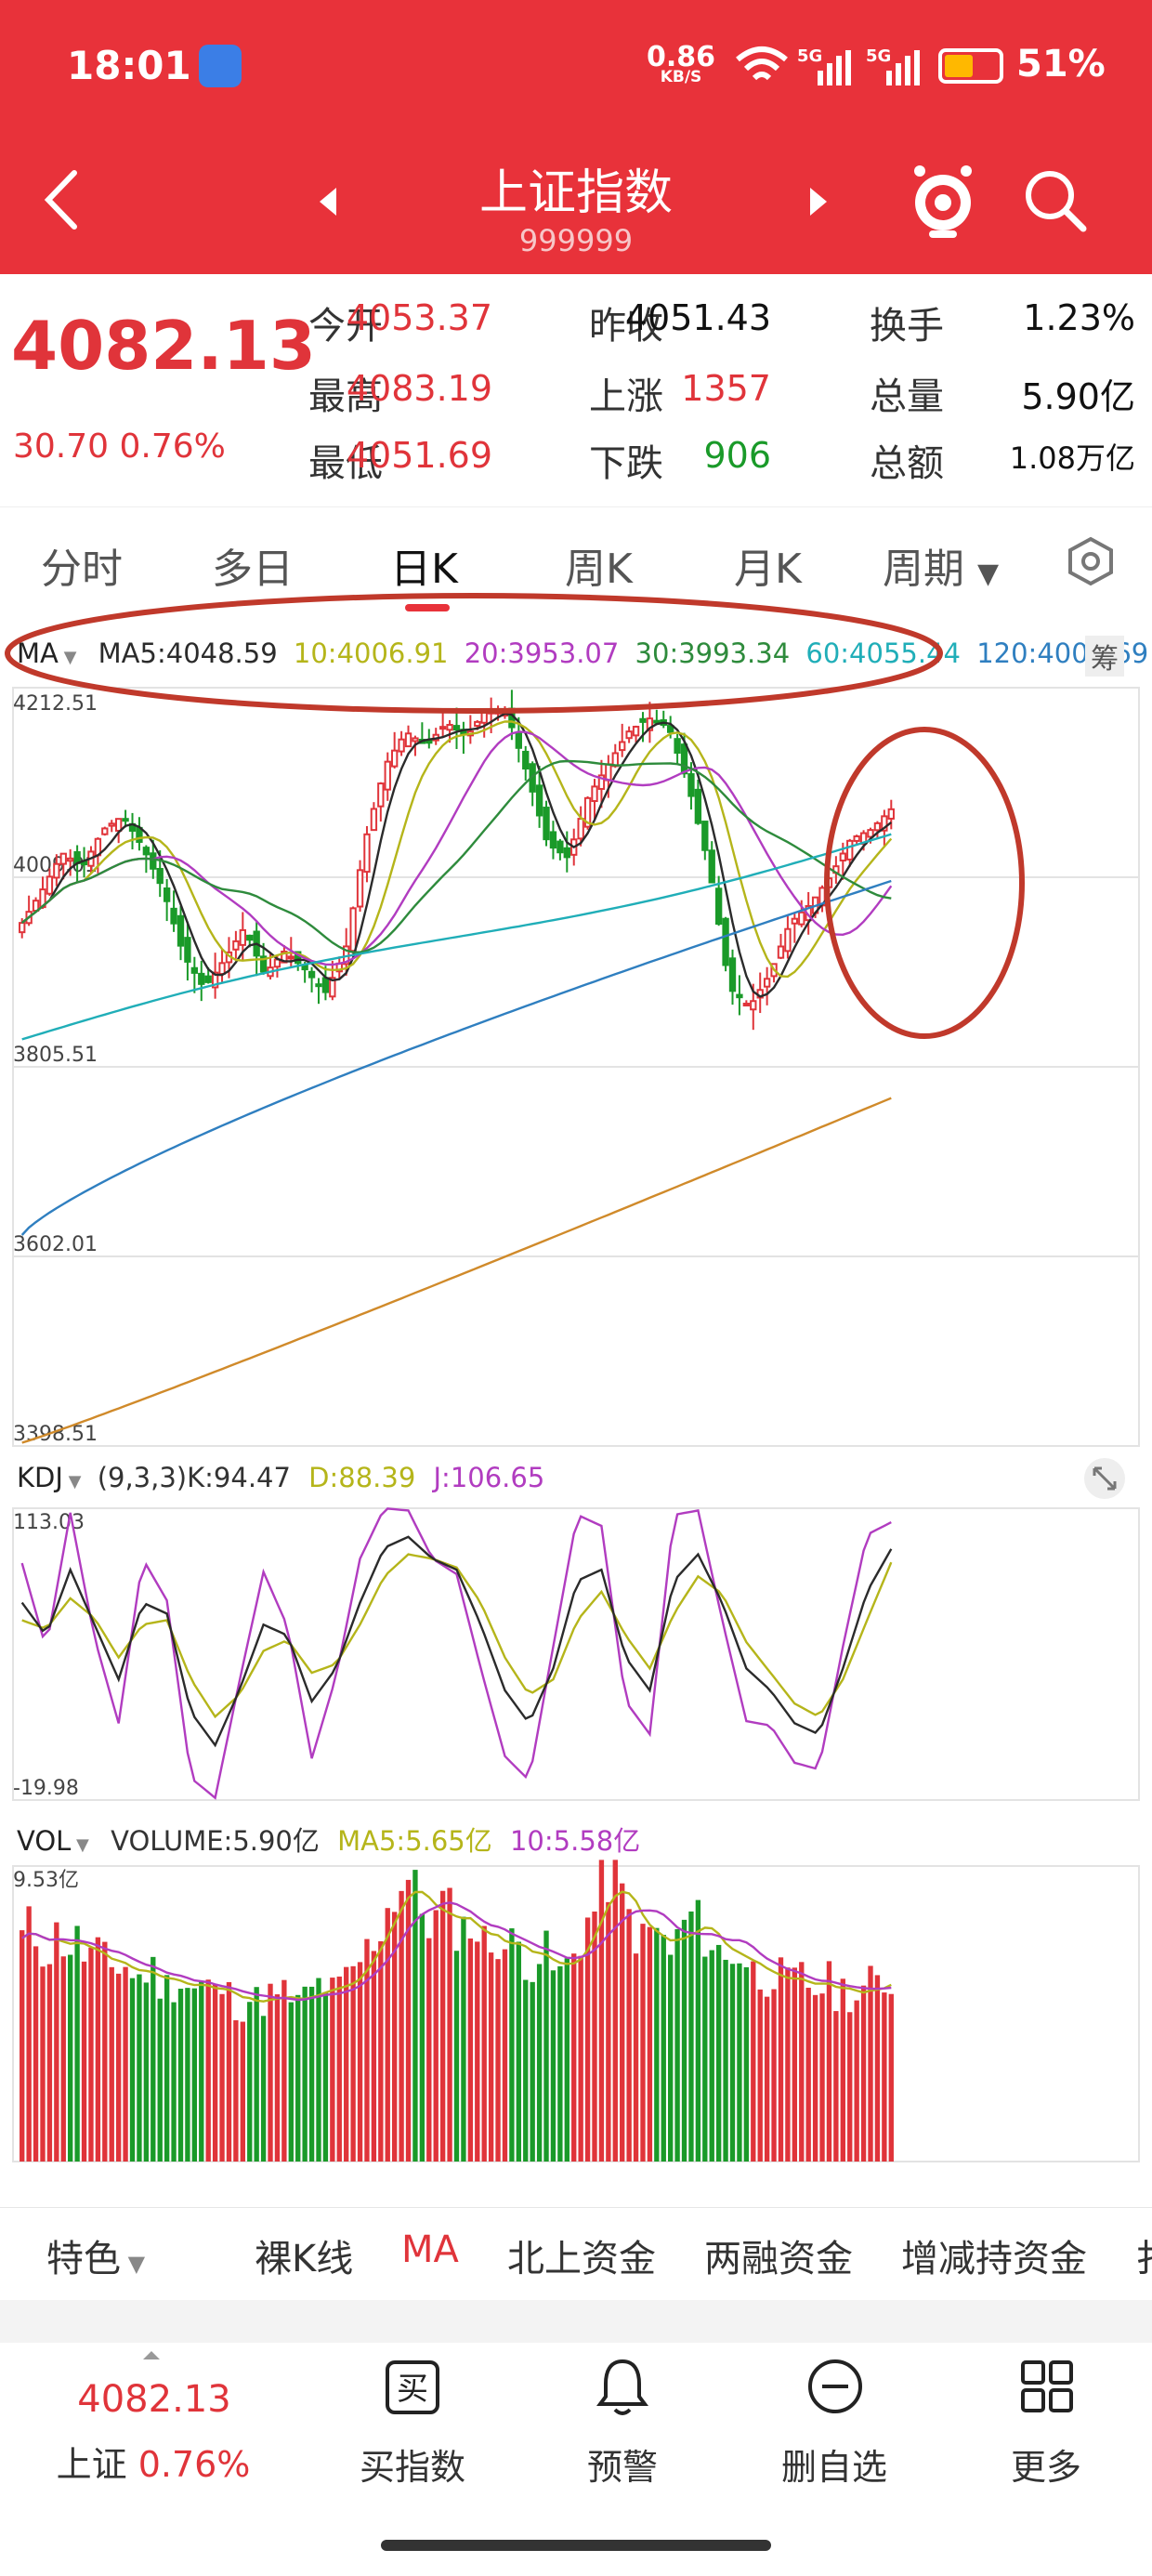 The width and height of the screenshot is (1152, 2576). Describe the element at coordinates (456, 1951) in the screenshot. I see `vol-ma10-line` at that location.